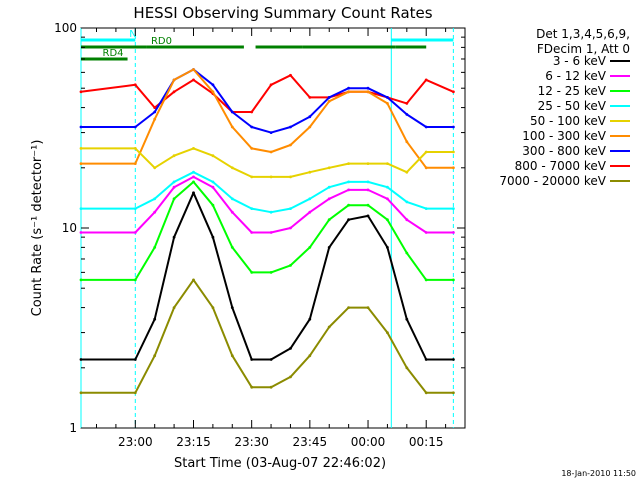  What do you see at coordinates (135, 442) in the screenshot?
I see `x-tick-label: 23:00` at bounding box center [135, 442].